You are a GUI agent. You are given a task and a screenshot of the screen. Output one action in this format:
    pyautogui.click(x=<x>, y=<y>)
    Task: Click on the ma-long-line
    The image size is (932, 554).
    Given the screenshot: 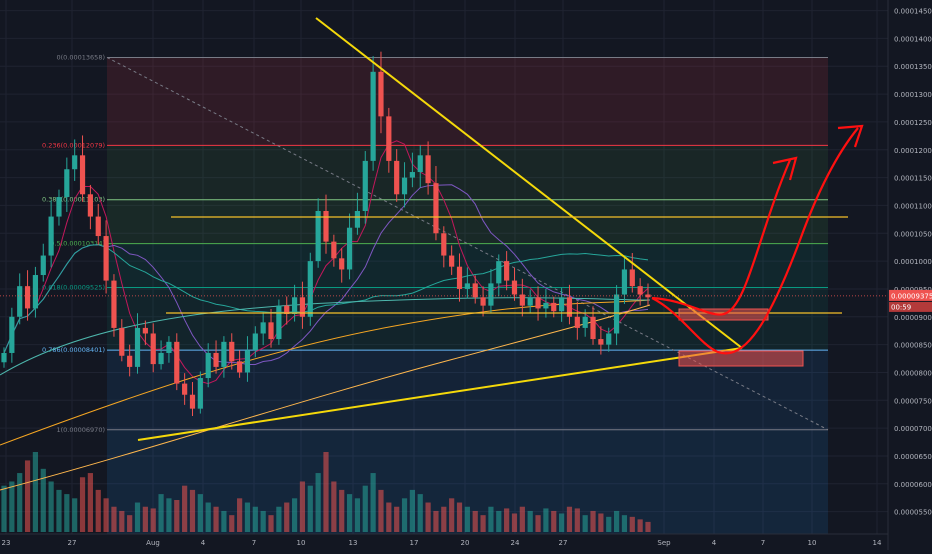 What is the action you would take?
    pyautogui.click(x=326, y=299)
    